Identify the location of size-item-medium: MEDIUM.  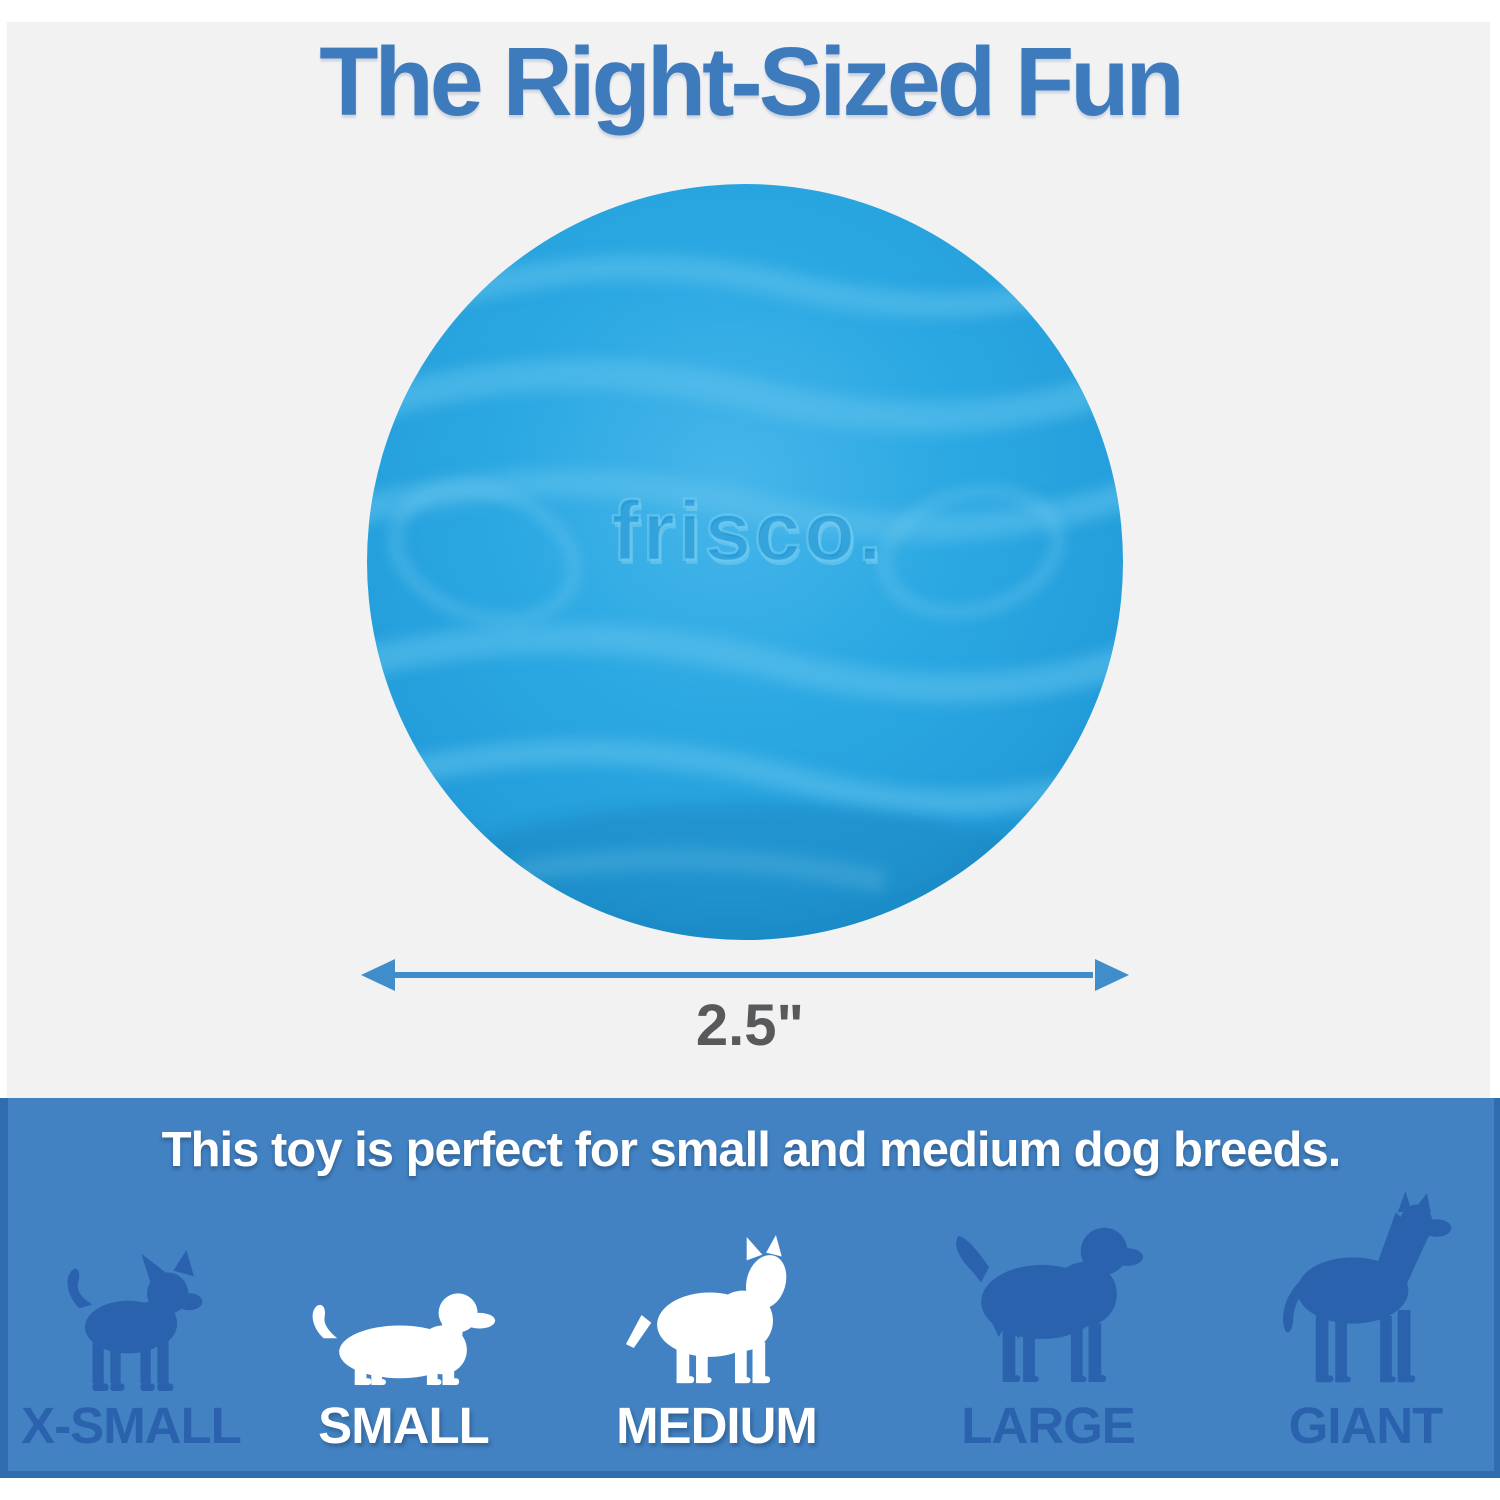
(716, 1344).